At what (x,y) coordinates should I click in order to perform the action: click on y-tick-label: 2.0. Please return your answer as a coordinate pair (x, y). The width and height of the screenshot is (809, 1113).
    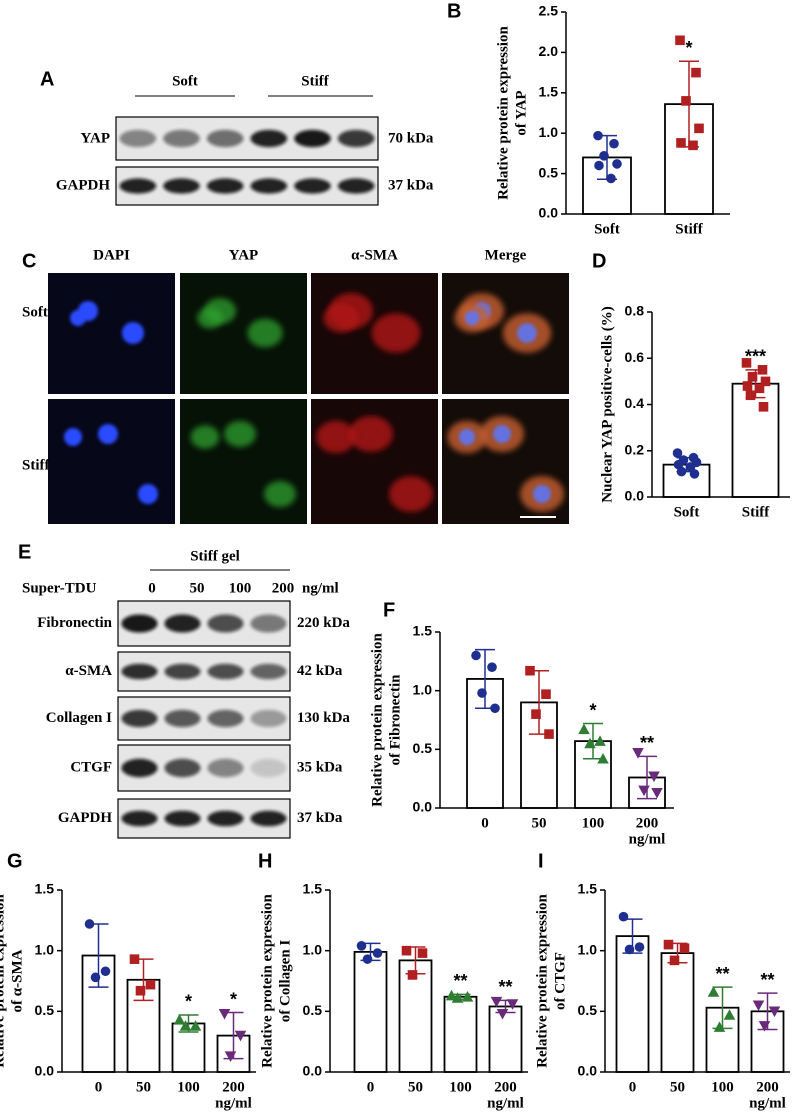
    Looking at the image, I should click on (549, 51).